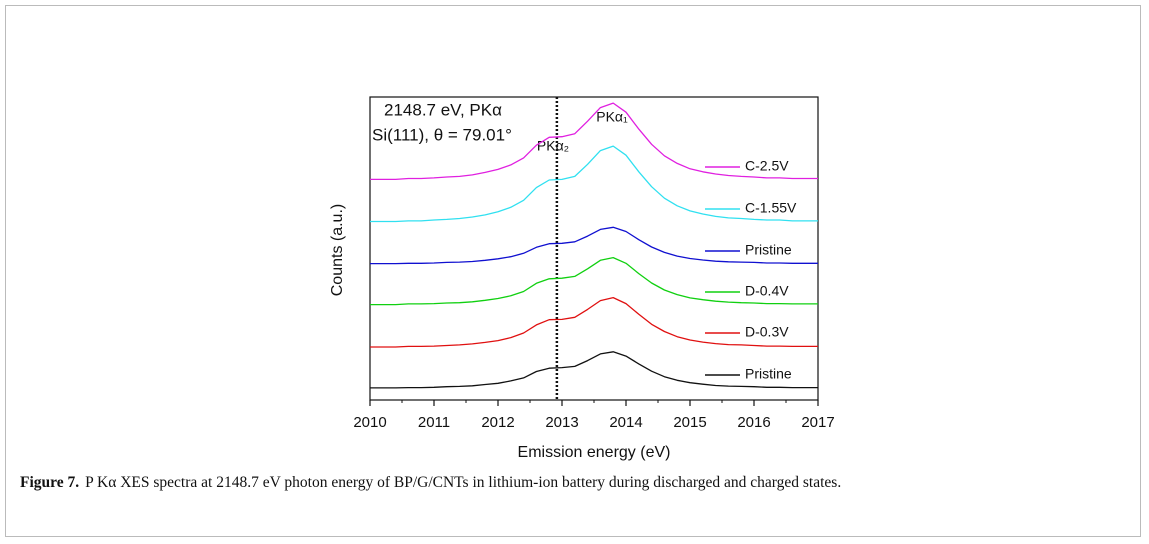 The image size is (1149, 544). Describe the element at coordinates (443, 109) in the screenshot. I see `annotation: 2148.7 eV, PKα` at that location.